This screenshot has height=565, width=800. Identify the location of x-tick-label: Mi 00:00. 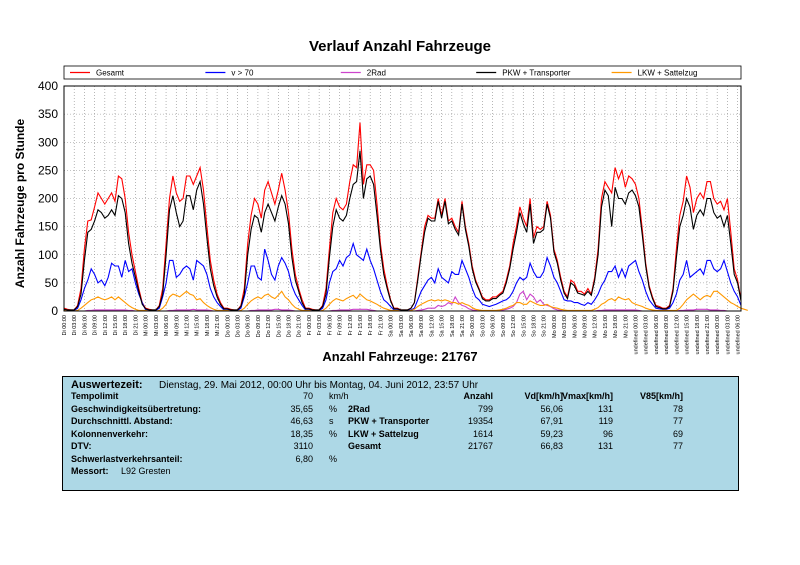
(147, 325).